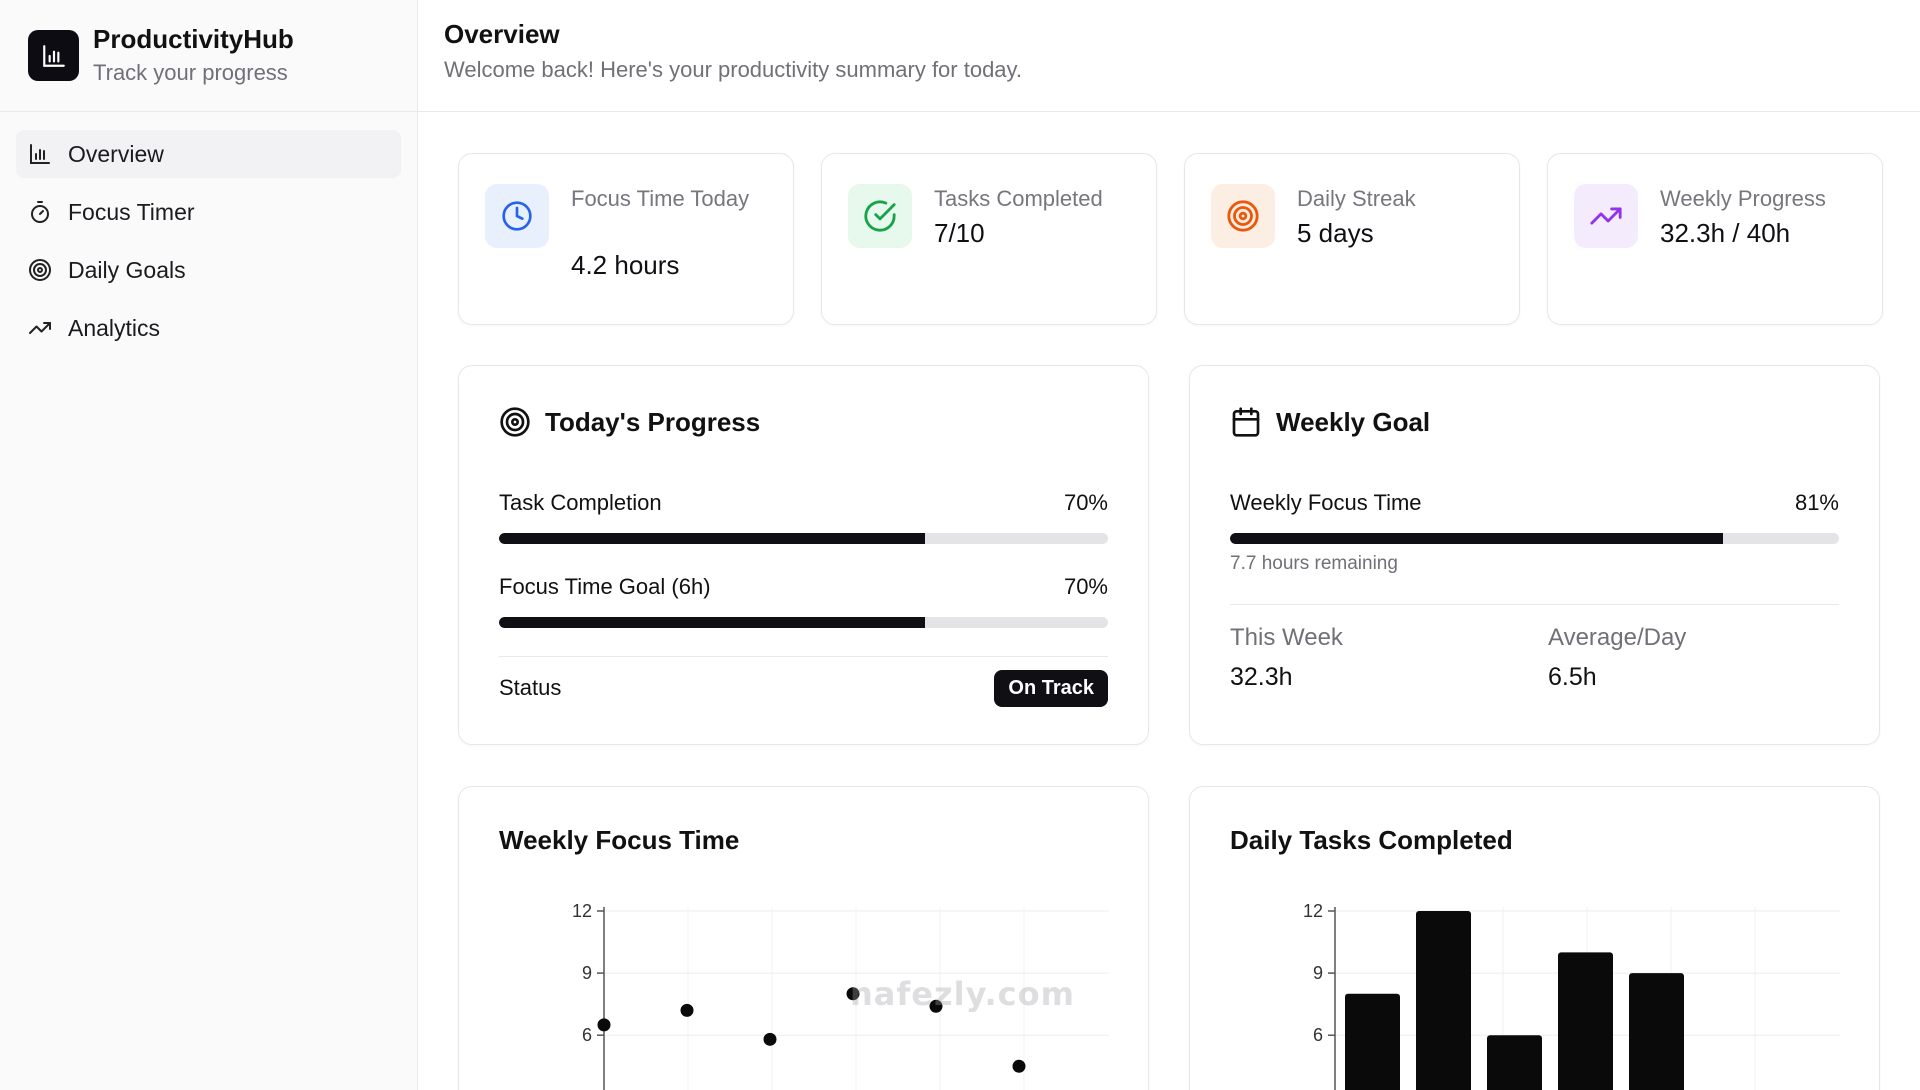 This screenshot has height=1090, width=1920. What do you see at coordinates (116, 153) in the screenshot?
I see `sidebar-item-label: Overview` at bounding box center [116, 153].